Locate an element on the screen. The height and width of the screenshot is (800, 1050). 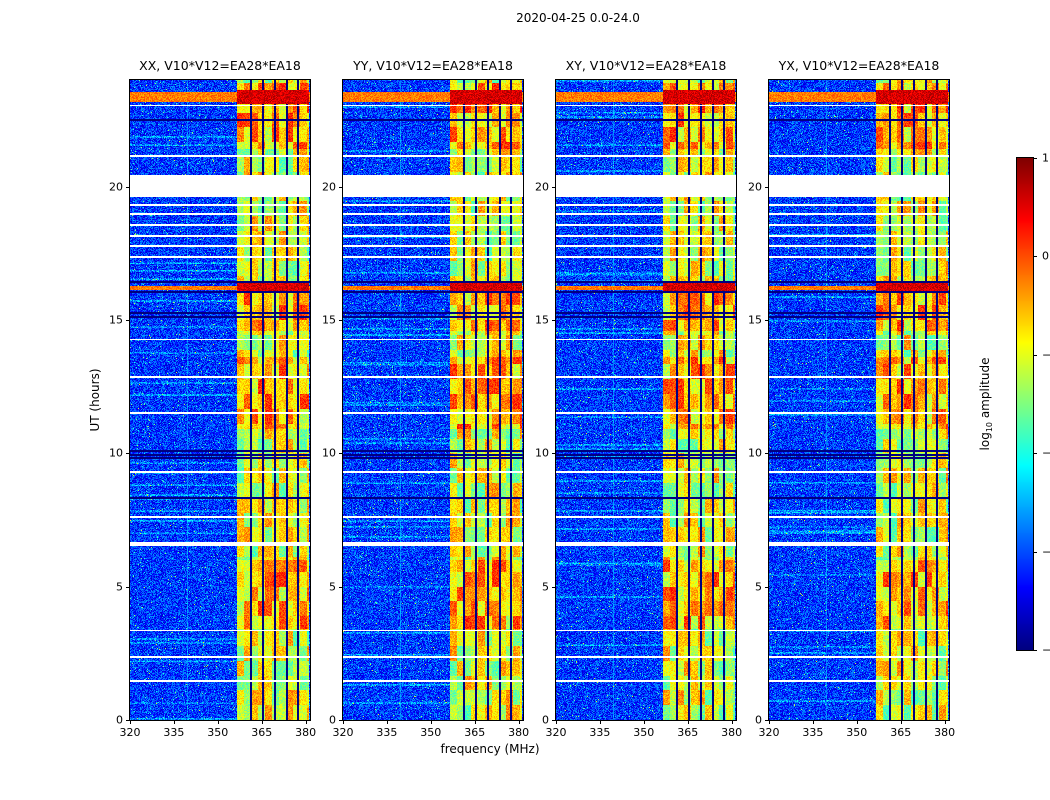
x-axis-label: frequency (MHz) is located at coordinates (490, 749).